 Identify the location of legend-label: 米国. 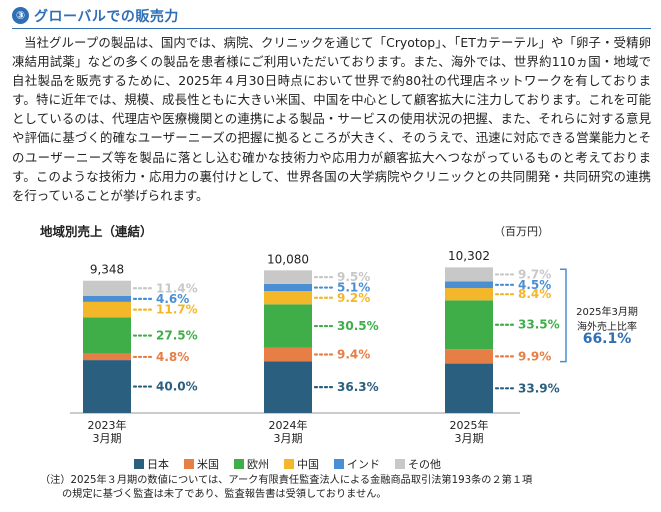
(208, 464).